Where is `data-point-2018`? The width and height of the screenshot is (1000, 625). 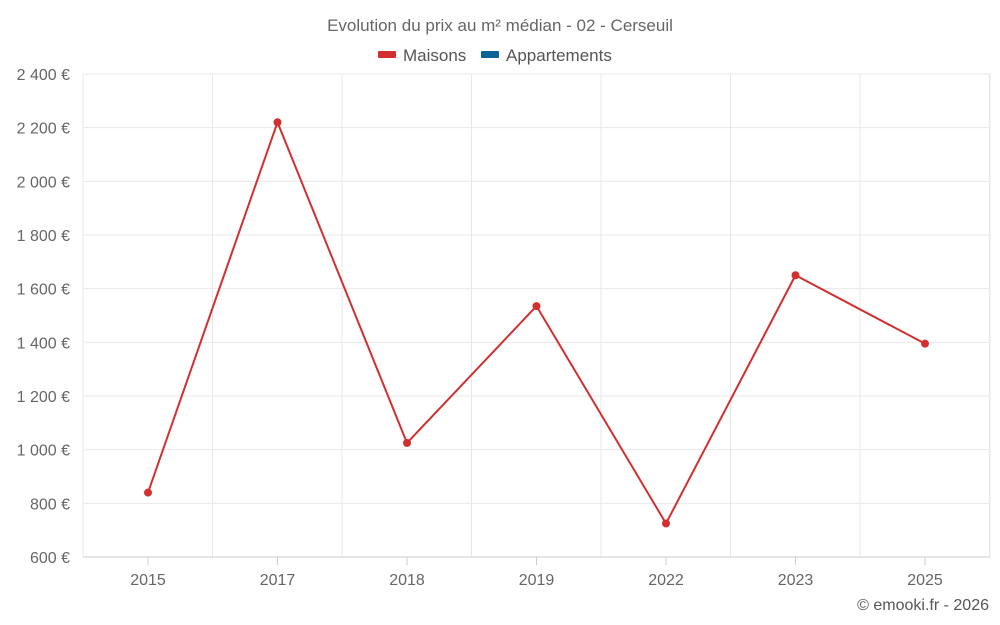 data-point-2018 is located at coordinates (407, 442).